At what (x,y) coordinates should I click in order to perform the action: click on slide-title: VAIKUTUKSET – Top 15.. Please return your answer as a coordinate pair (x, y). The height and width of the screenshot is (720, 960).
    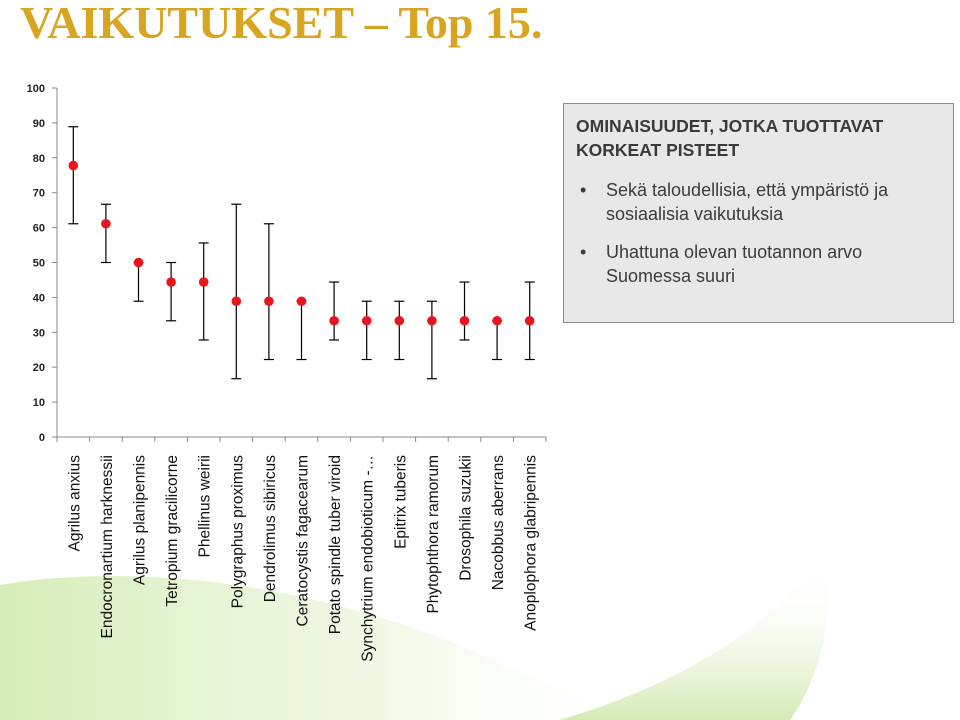
    Looking at the image, I should click on (281, 24).